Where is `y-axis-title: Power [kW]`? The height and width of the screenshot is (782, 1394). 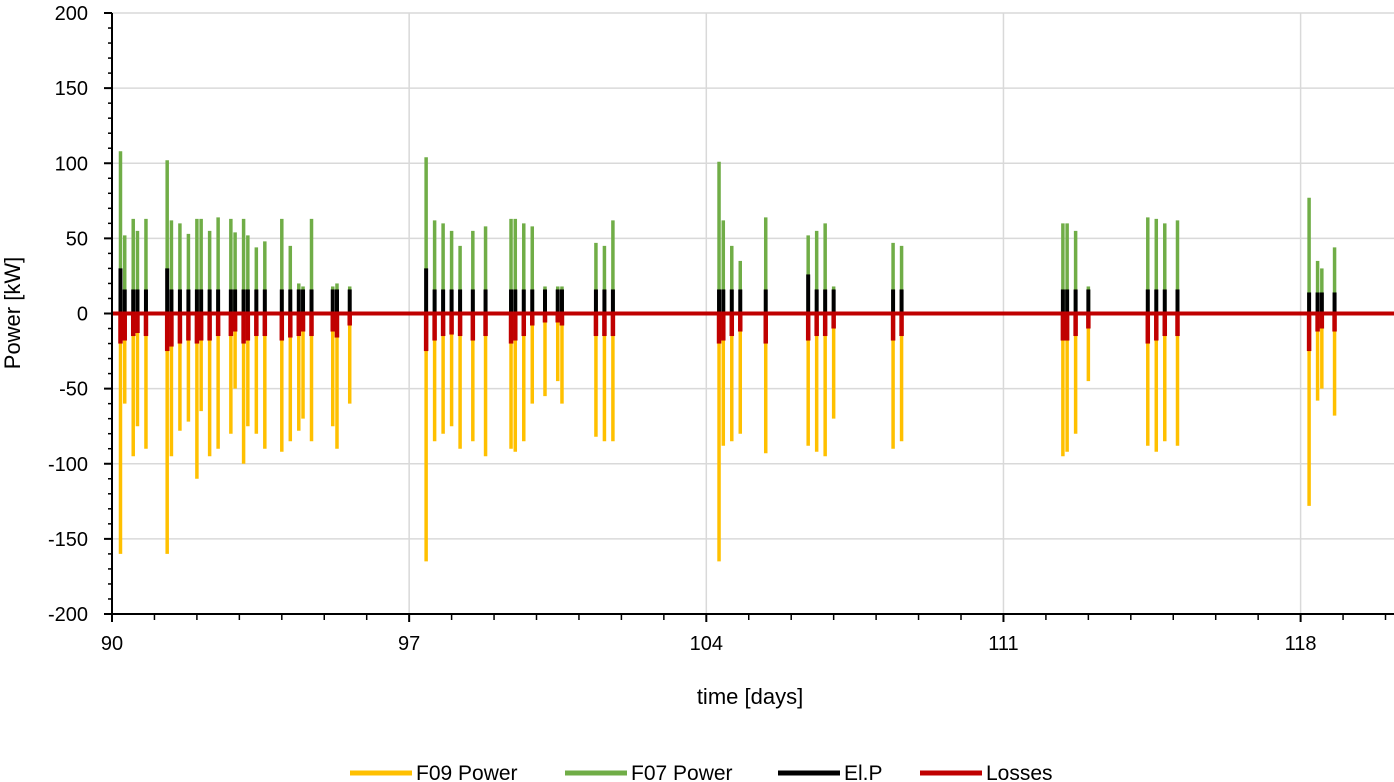
y-axis-title: Power [kW] is located at coordinates (12, 313).